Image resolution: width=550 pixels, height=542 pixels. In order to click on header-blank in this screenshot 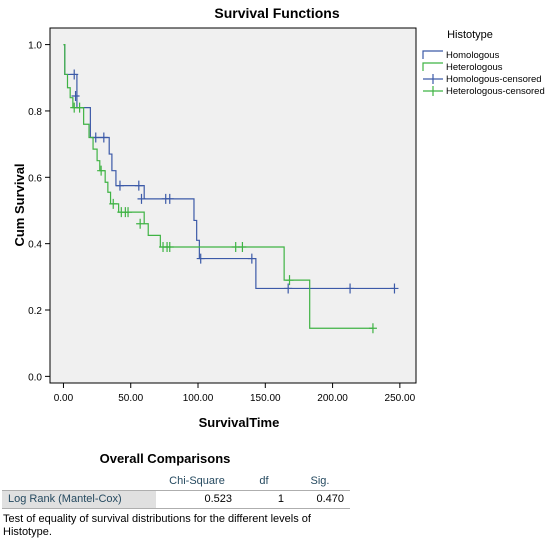, I will do `click(79, 482)`.